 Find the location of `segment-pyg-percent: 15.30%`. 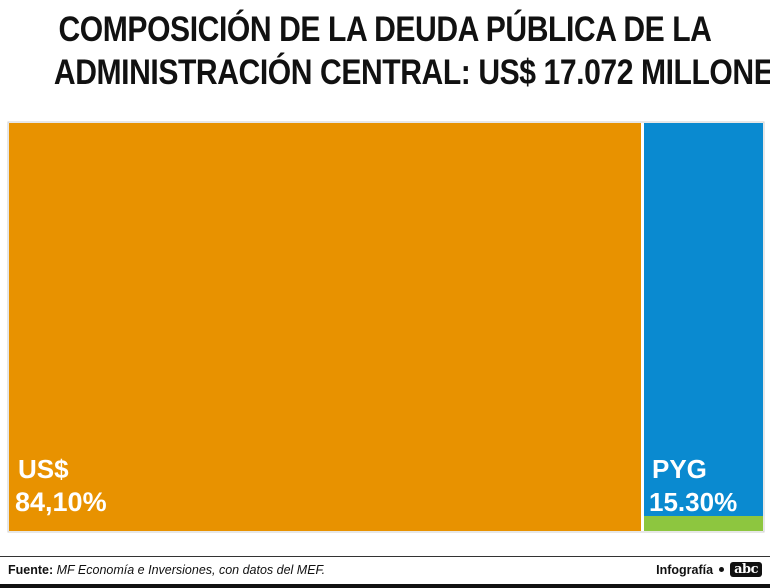

segment-pyg-percent: 15.30% is located at coordinates (693, 502).